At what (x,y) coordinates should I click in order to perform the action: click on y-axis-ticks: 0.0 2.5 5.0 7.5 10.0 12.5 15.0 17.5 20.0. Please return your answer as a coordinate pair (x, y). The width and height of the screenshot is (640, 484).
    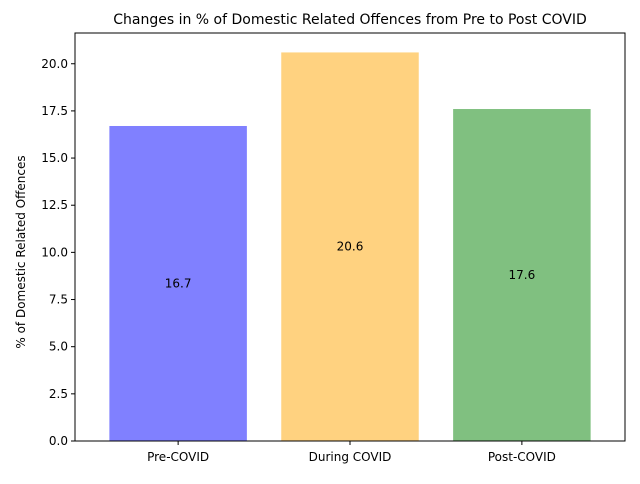
    Looking at the image, I should click on (58, 252).